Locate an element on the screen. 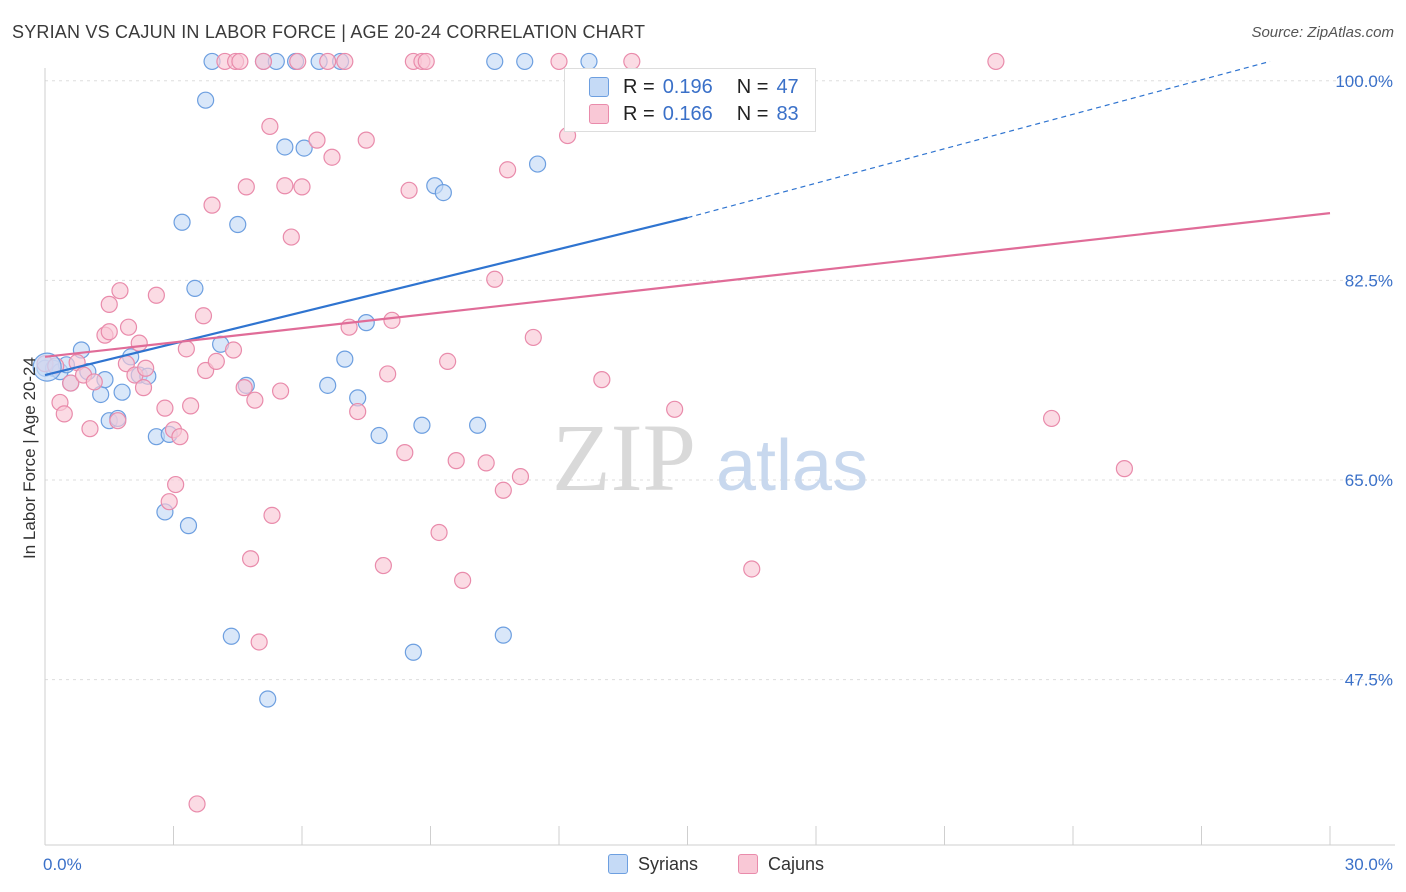 The height and width of the screenshot is (892, 1406). syrians-r-label: R = is located at coordinates (639, 86).